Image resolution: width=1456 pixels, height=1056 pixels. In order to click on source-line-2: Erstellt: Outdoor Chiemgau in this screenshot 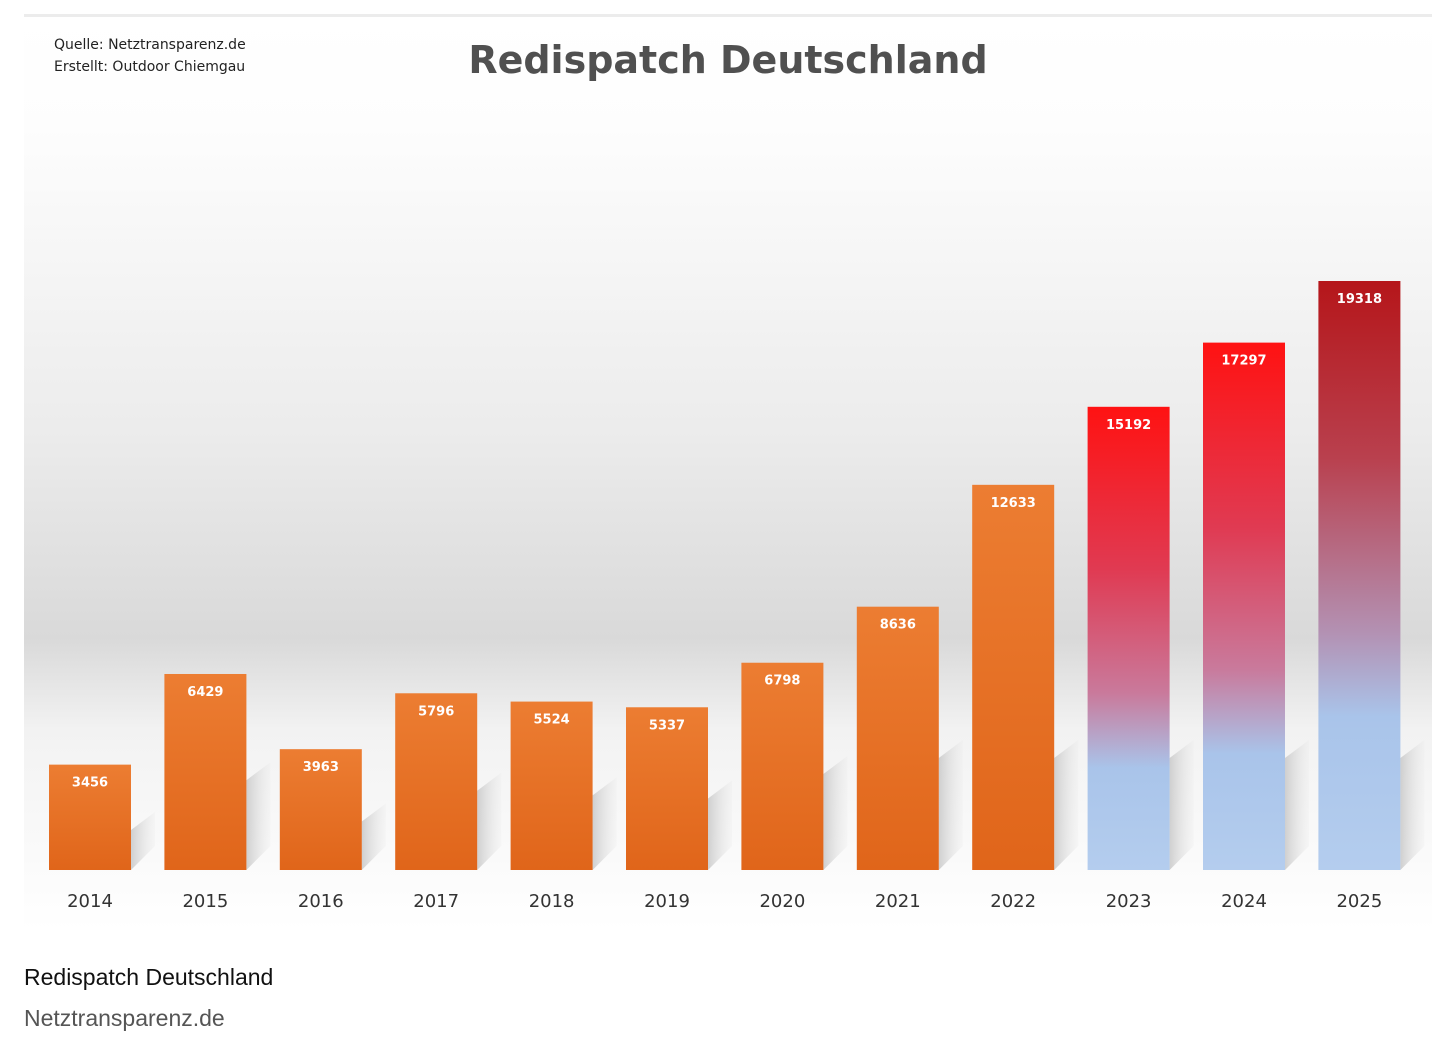, I will do `click(149, 67)`.